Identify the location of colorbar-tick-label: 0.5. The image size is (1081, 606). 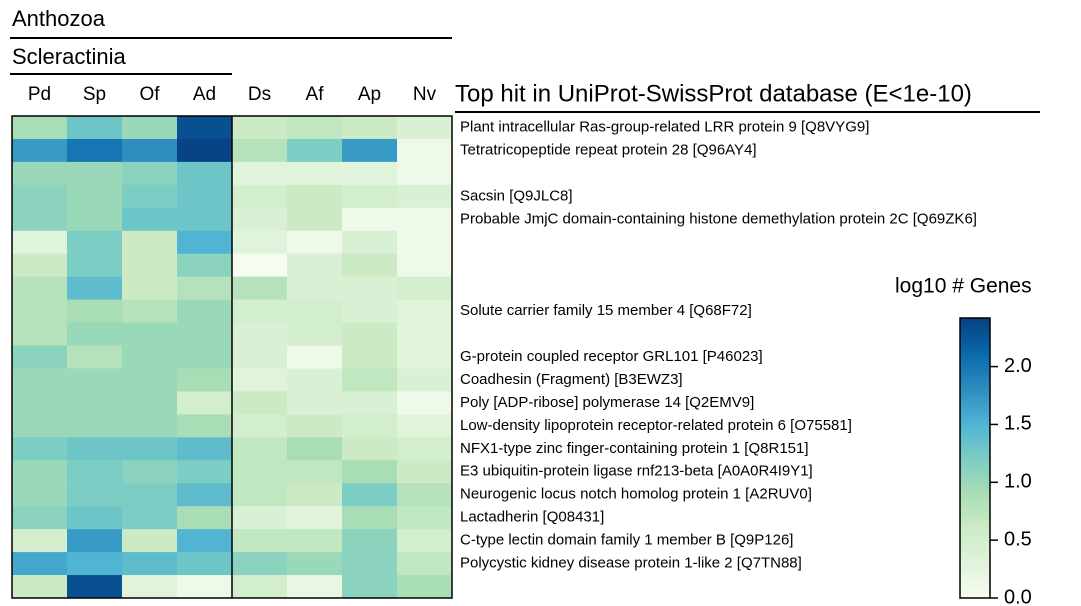
(1018, 539).